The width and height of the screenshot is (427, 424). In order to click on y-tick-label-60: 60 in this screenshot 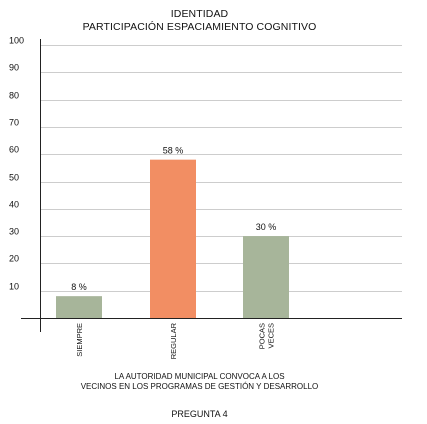, I will do `click(14, 150)`.